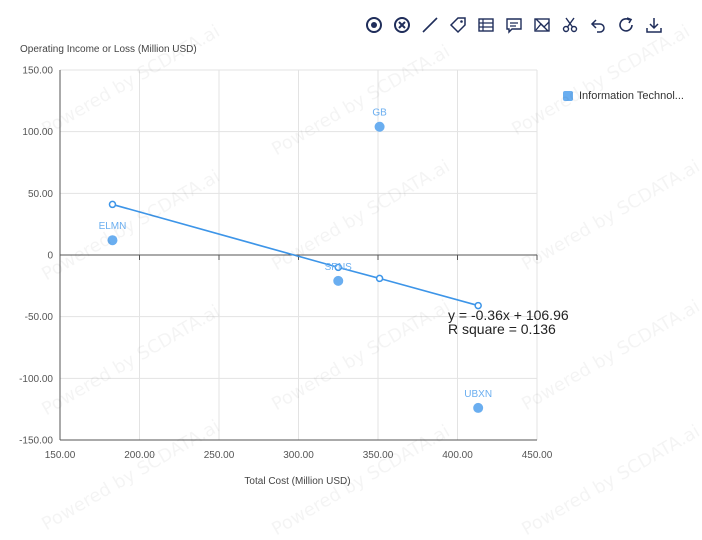 The height and width of the screenshot is (540, 702). I want to click on x-tick-label: 200.00, so click(139, 455).